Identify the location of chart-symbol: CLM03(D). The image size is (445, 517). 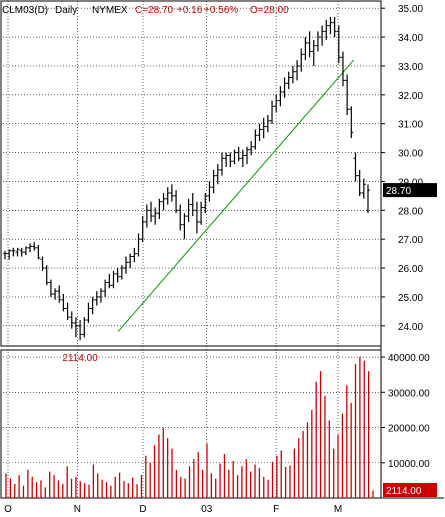
(25, 10).